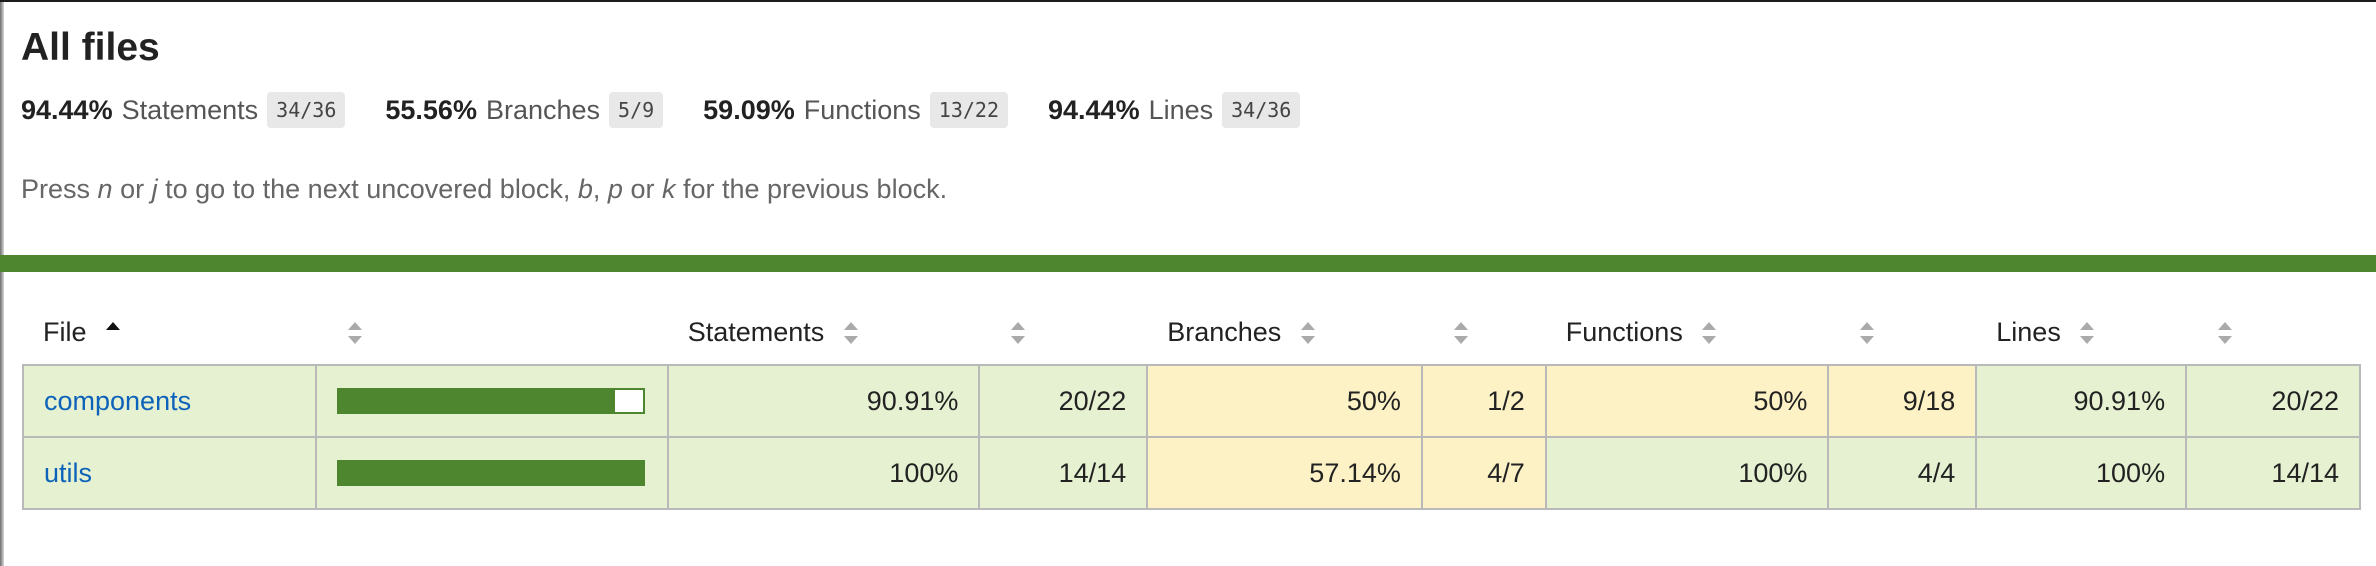  Describe the element at coordinates (431, 109) in the screenshot. I see `summary-branches-pct: 55.56%` at that location.